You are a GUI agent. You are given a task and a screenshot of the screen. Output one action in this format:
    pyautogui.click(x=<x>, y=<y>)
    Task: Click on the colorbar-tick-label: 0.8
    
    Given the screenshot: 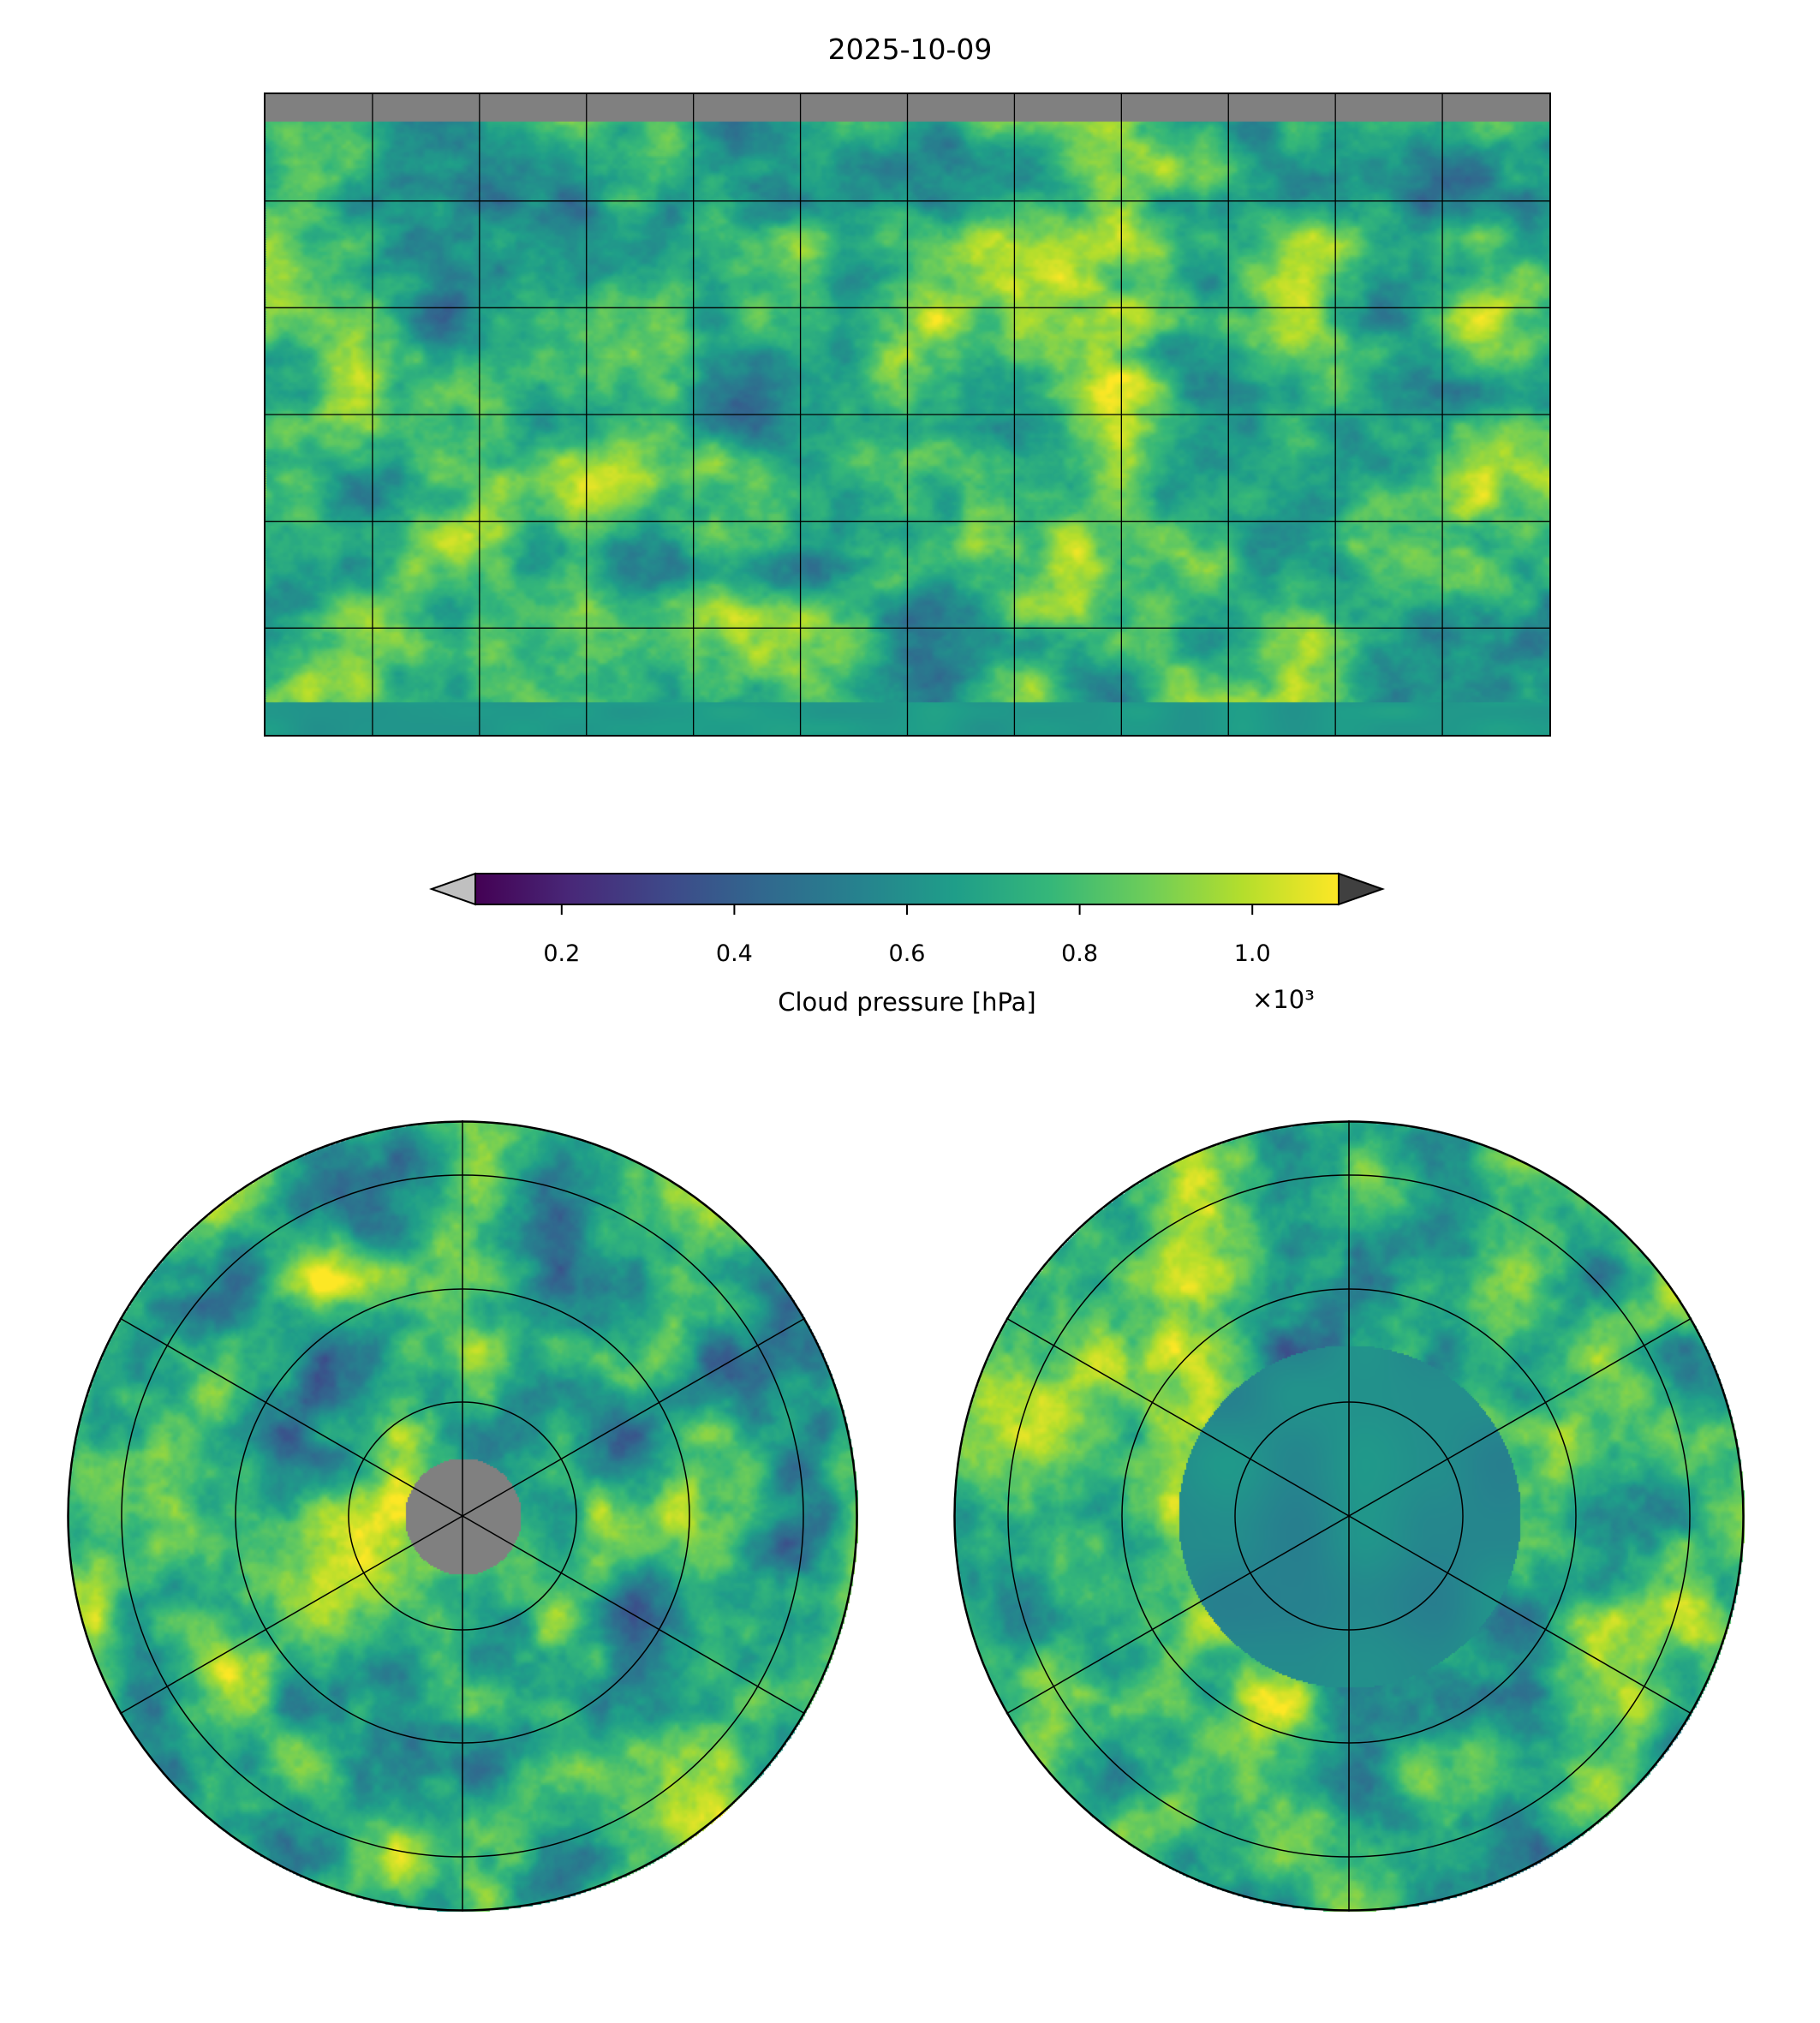 What is the action you would take?
    pyautogui.click(x=1080, y=953)
    